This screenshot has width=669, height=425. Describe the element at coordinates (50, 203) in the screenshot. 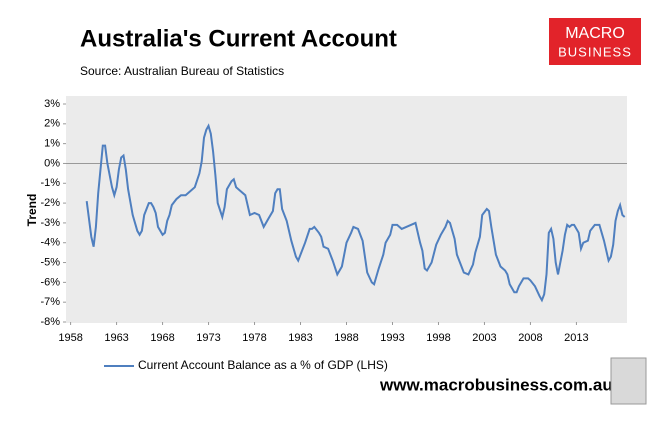

I see `y-tick-label: -2%` at that location.